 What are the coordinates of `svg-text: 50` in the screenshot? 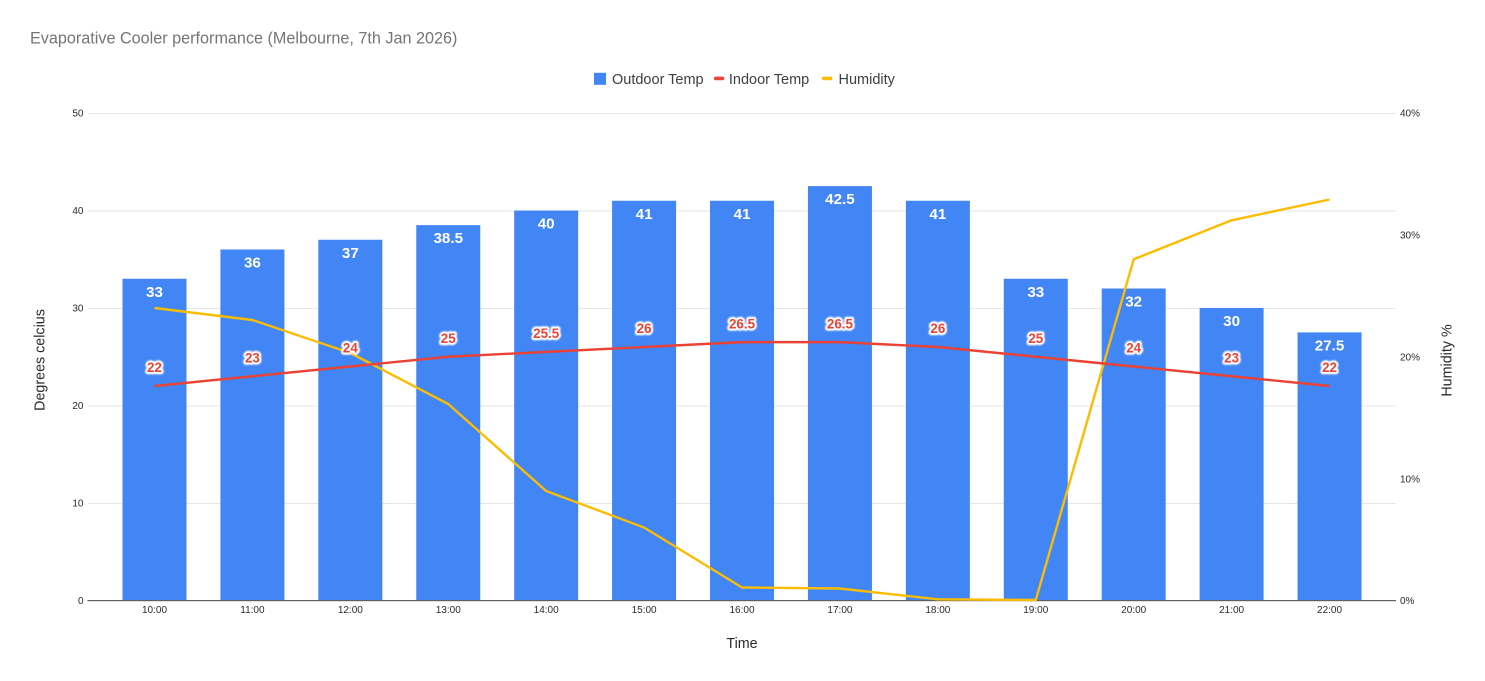 It's located at (78, 114).